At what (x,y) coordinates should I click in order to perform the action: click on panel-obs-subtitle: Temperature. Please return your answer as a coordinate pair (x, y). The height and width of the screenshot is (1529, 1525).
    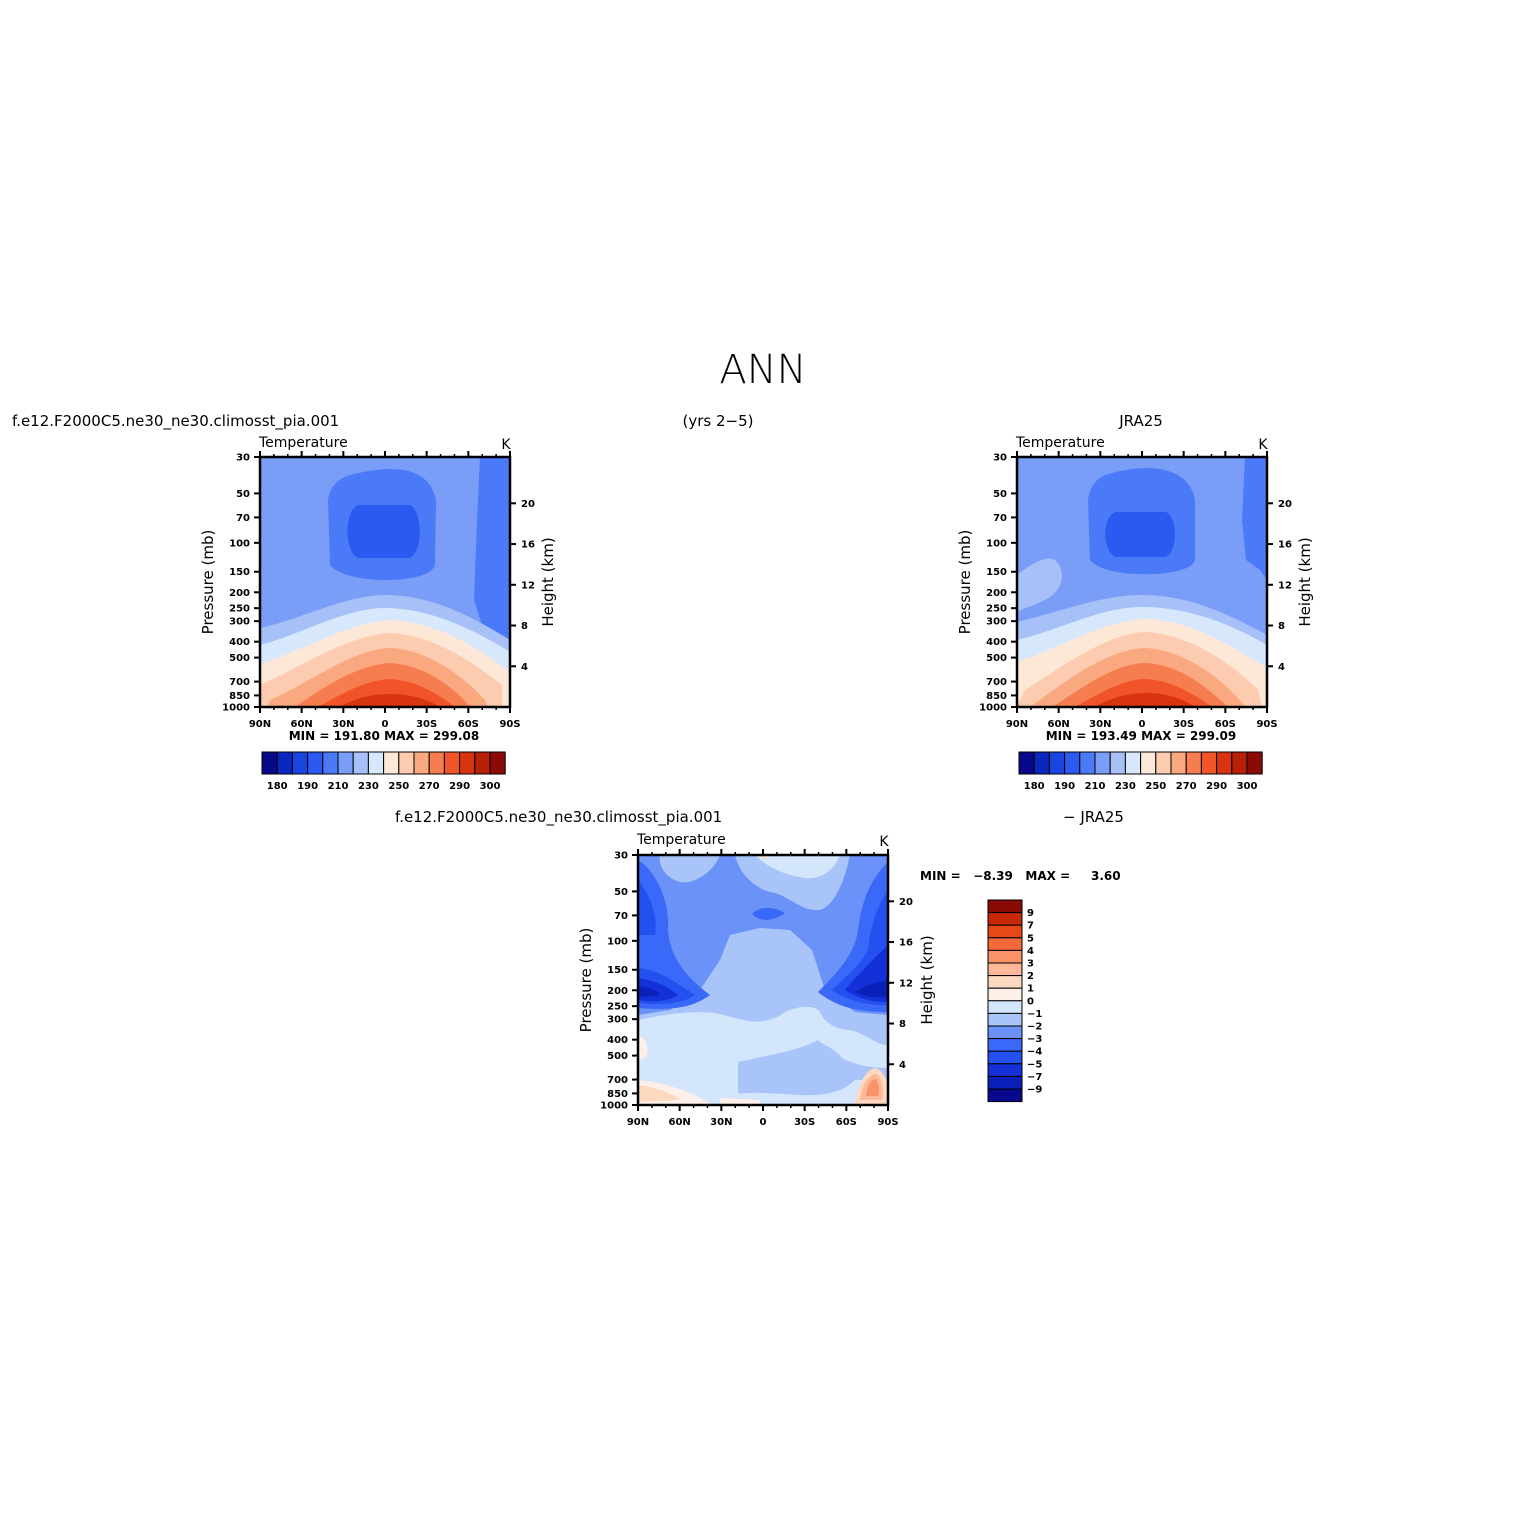
    Looking at the image, I should click on (1060, 443).